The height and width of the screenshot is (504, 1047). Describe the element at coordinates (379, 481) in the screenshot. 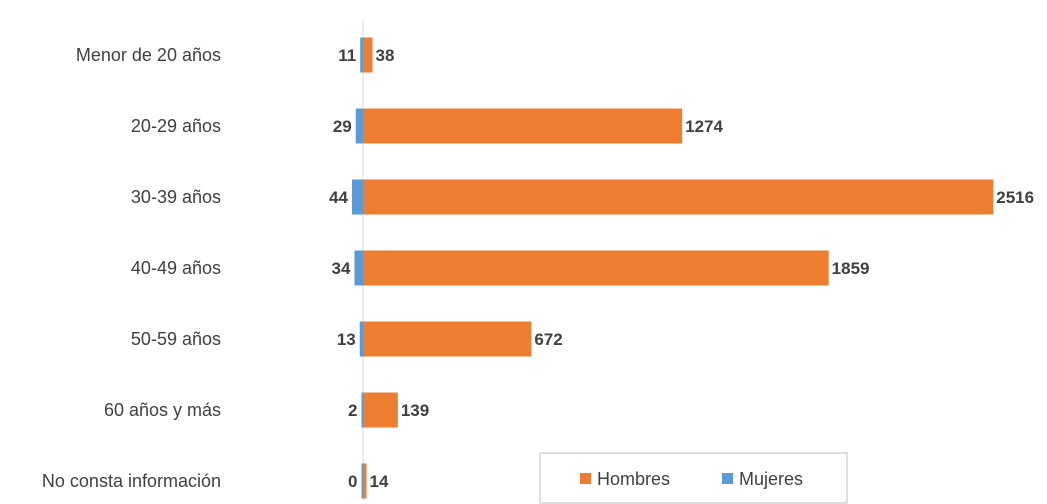

I see `value-label-hombres-row-6: 14` at that location.